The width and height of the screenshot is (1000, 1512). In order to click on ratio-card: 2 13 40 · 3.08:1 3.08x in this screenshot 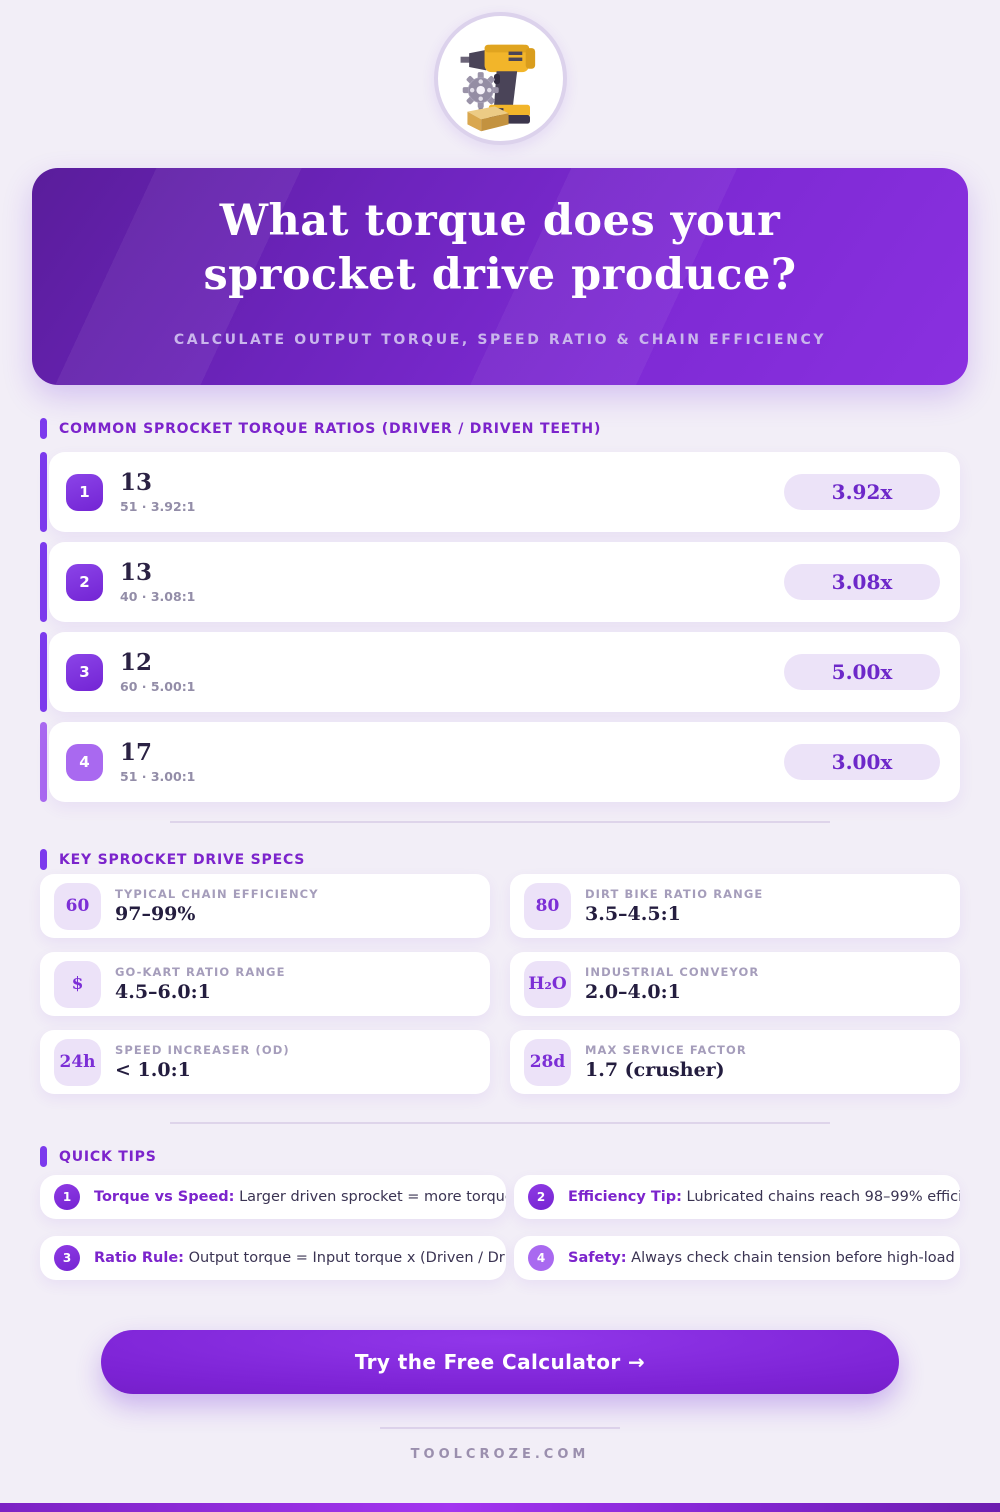, I will do `click(504, 582)`.